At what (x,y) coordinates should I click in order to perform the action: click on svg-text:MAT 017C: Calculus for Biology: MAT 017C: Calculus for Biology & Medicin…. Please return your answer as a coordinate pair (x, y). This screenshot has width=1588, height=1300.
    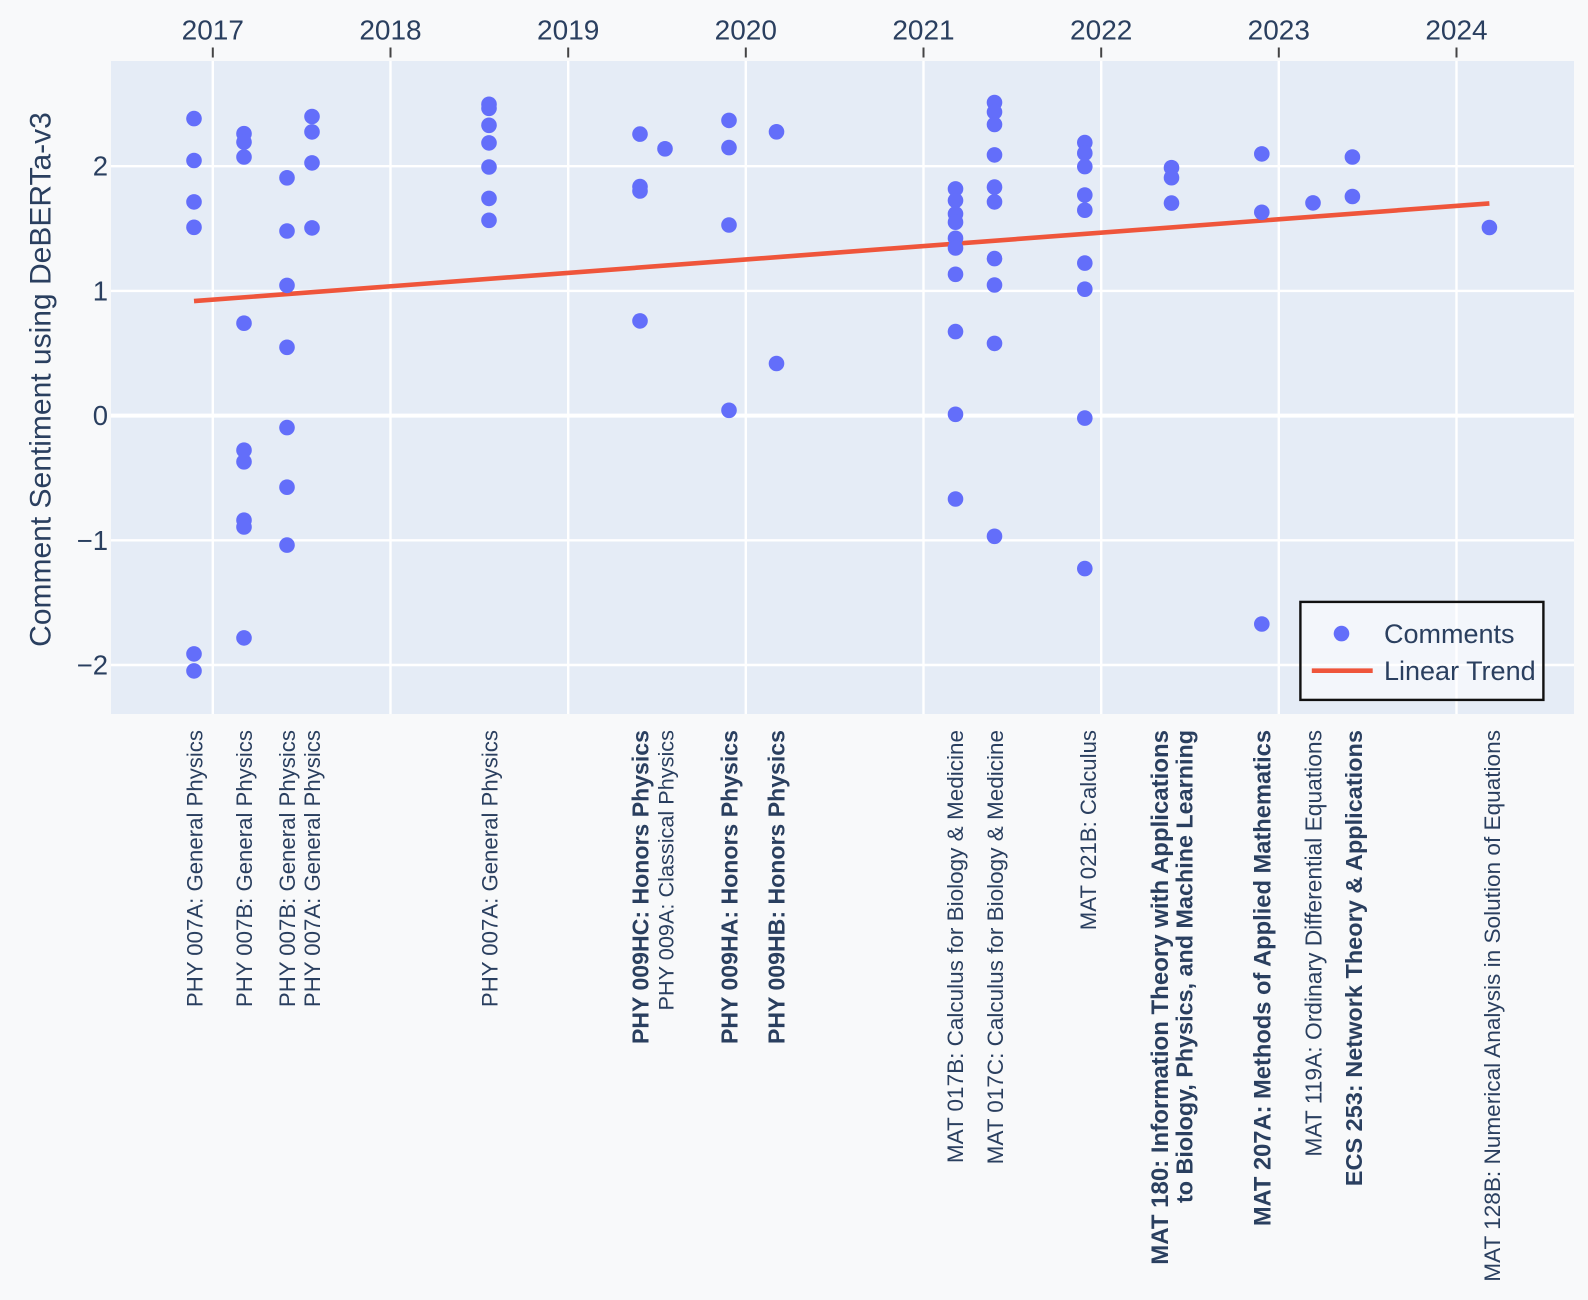
    Looking at the image, I should click on (995, 947).